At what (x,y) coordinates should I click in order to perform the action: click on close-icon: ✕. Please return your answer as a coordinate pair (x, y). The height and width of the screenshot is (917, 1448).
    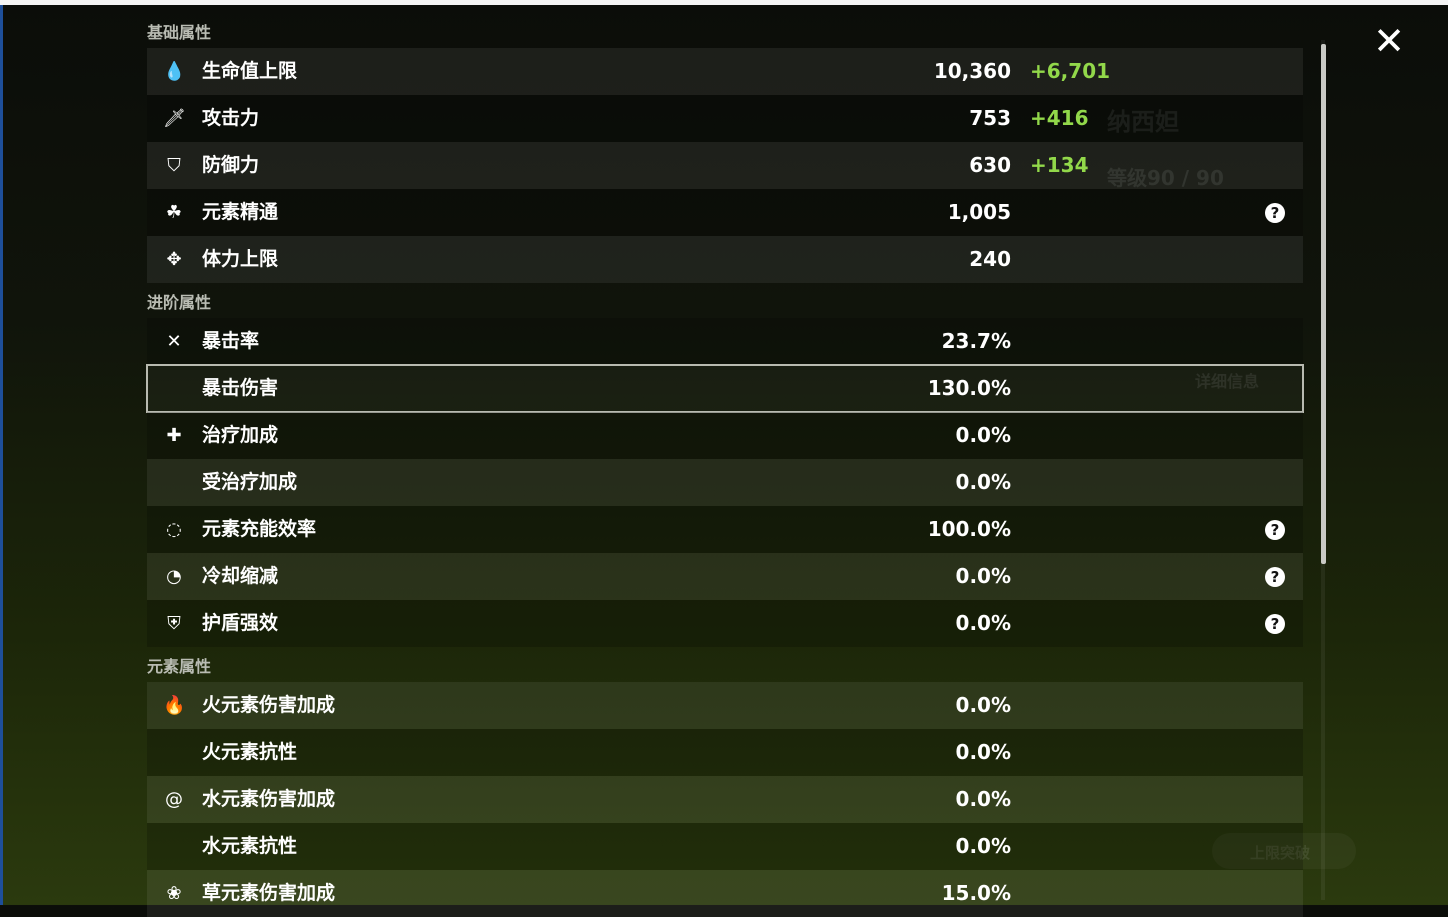
    Looking at the image, I should click on (1389, 41).